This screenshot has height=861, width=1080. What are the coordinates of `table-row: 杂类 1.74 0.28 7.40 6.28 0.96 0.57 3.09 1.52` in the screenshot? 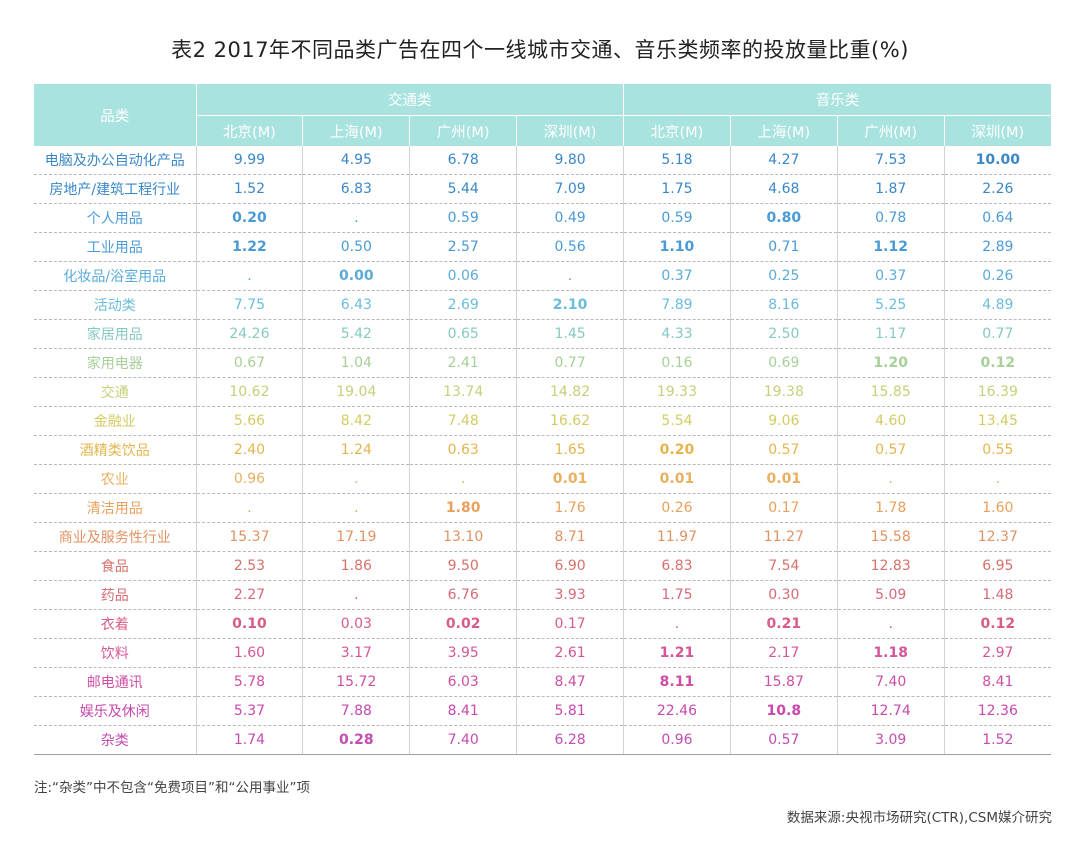 It's located at (542, 740).